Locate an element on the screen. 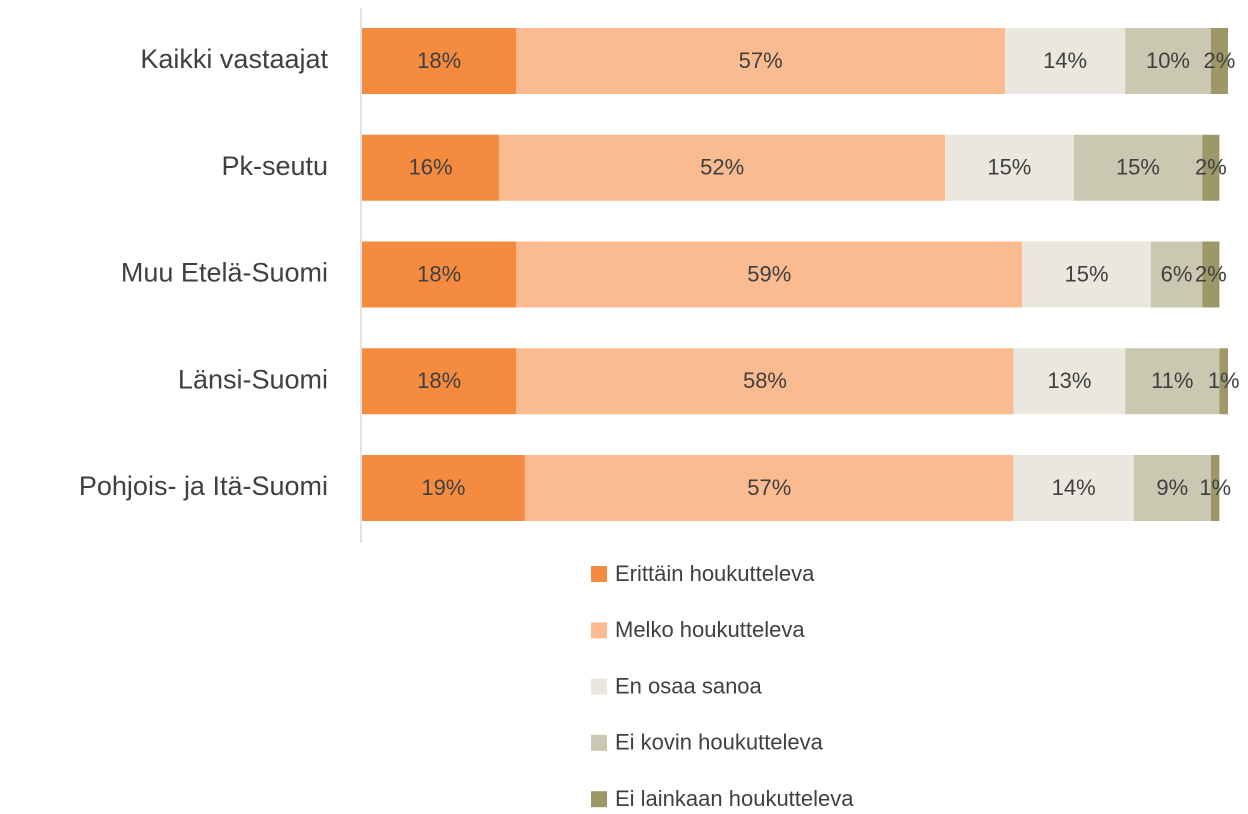 This screenshot has width=1248, height=814. category-label: Länsi-Suomi is located at coordinates (253, 379).